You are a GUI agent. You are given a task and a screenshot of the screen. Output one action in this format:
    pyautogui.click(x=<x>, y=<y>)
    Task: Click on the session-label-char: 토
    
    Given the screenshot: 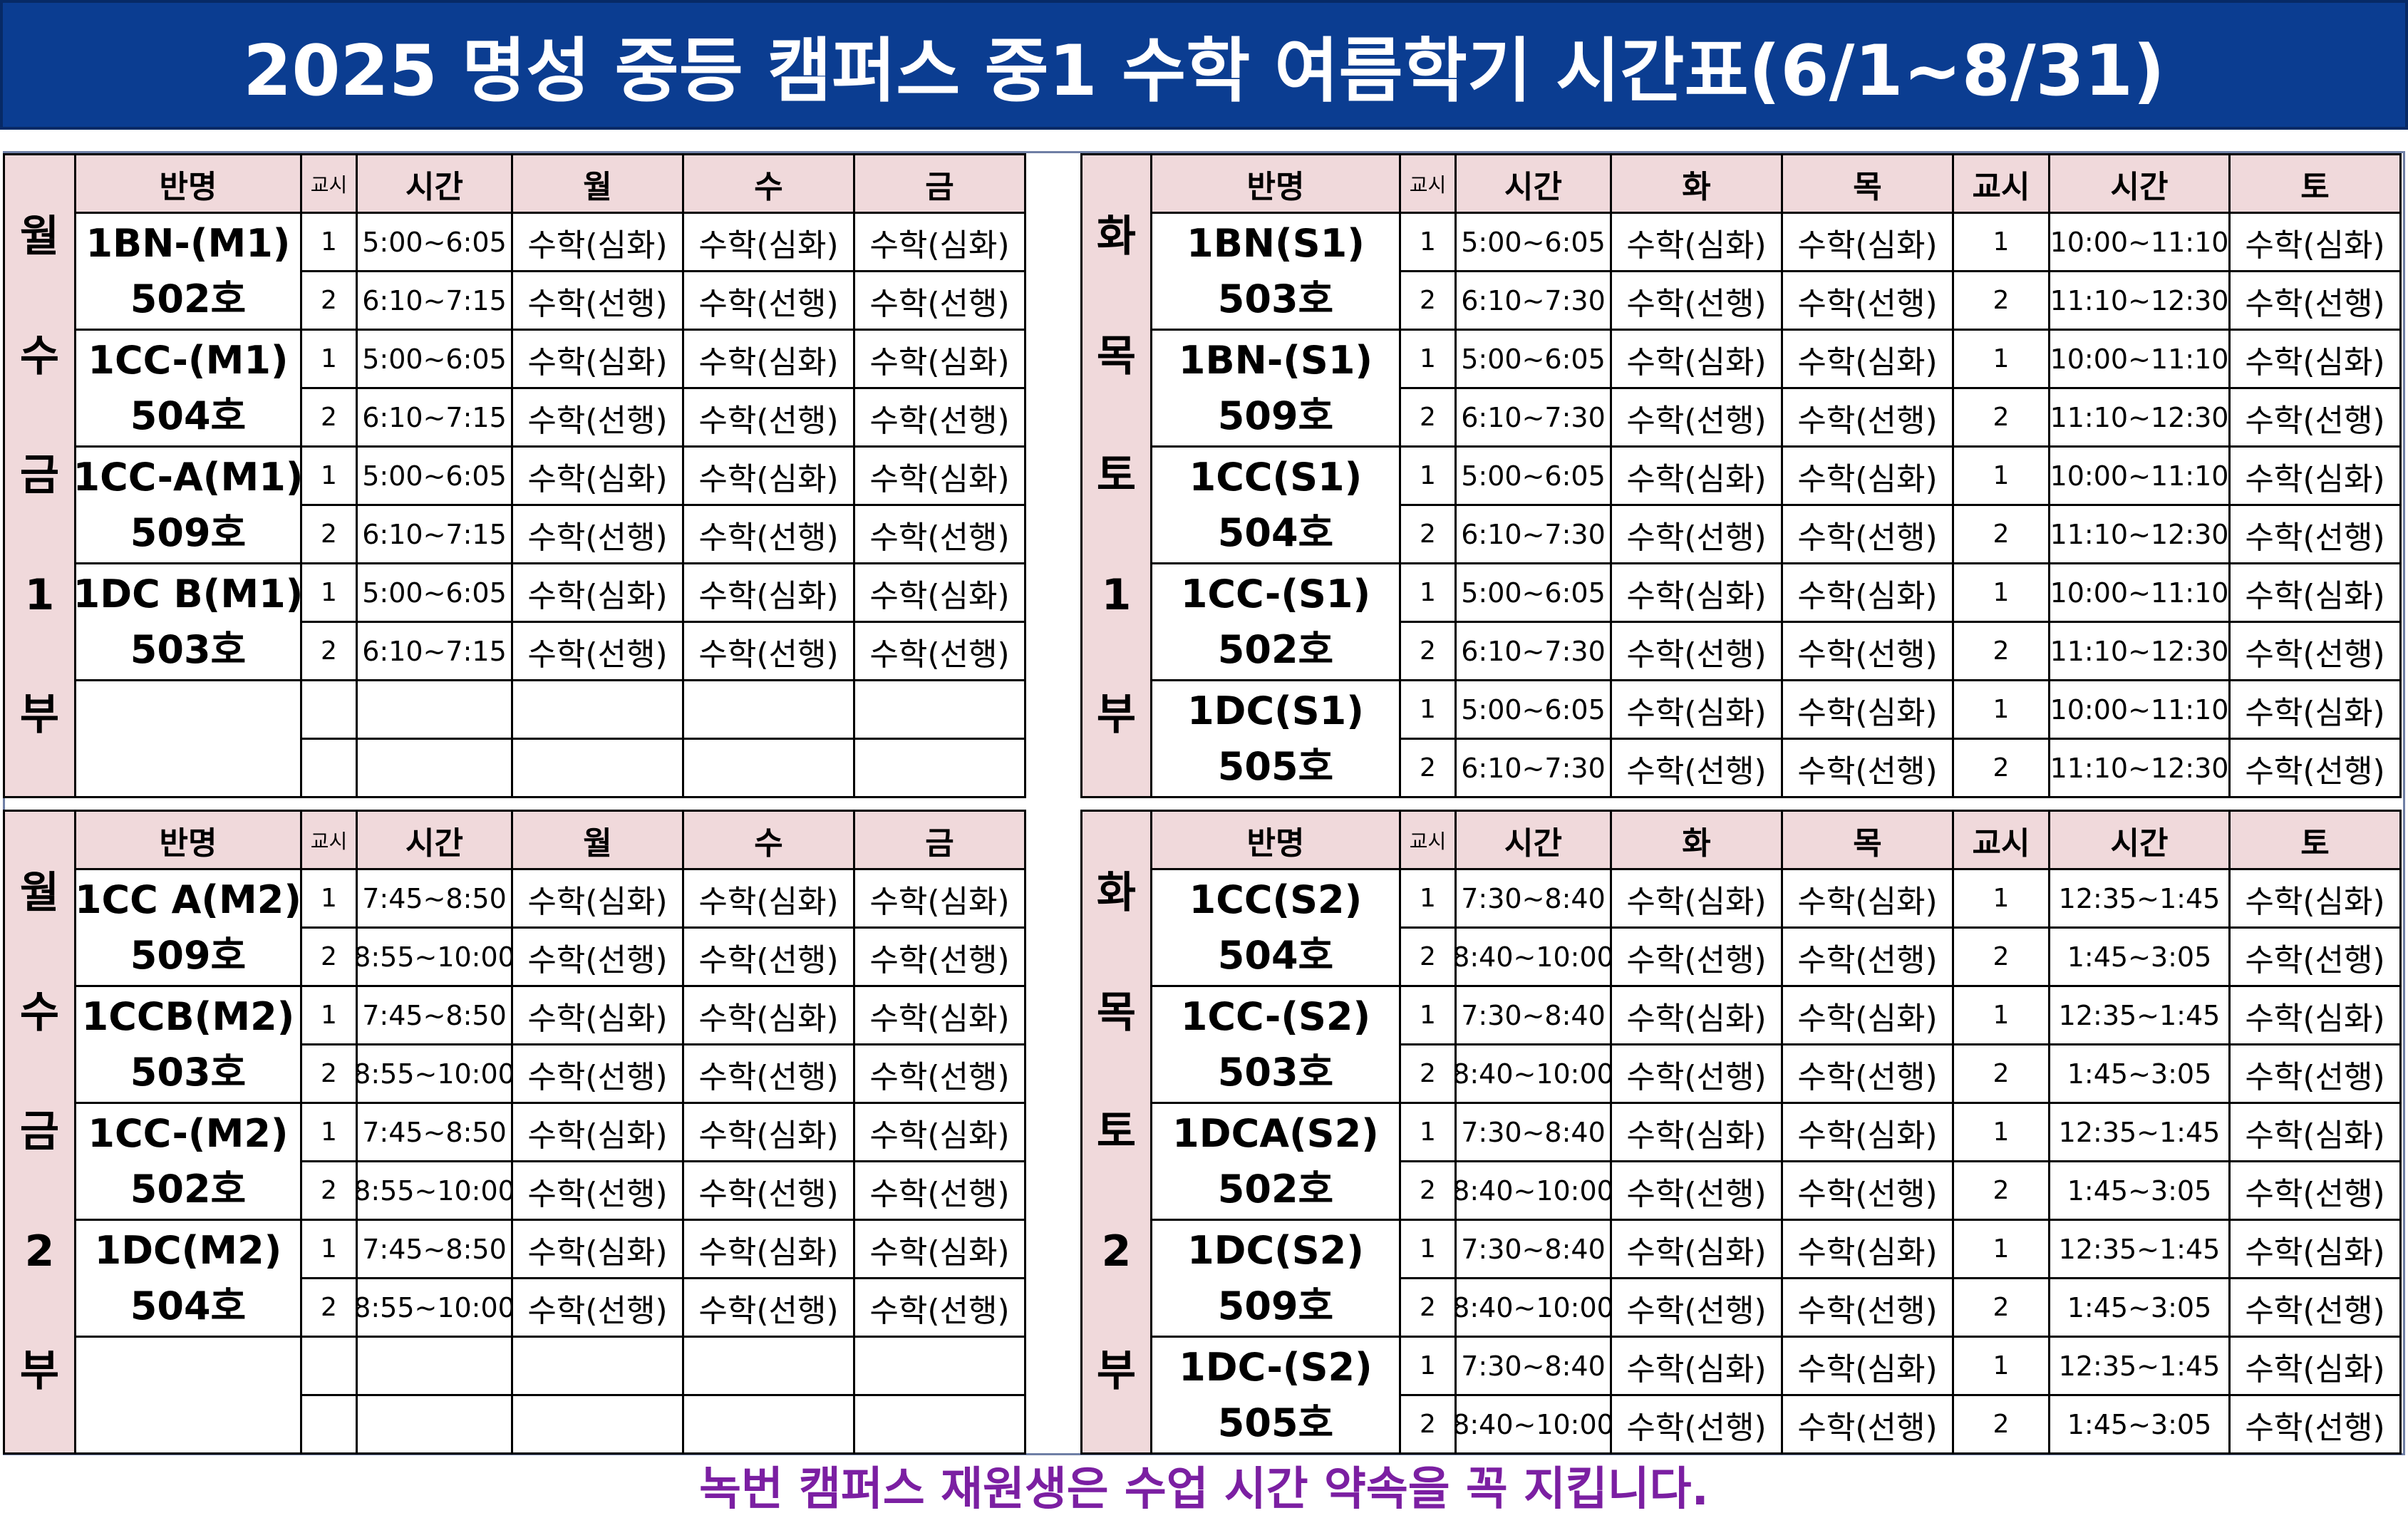 What is the action you would take?
    pyautogui.click(x=1116, y=1132)
    